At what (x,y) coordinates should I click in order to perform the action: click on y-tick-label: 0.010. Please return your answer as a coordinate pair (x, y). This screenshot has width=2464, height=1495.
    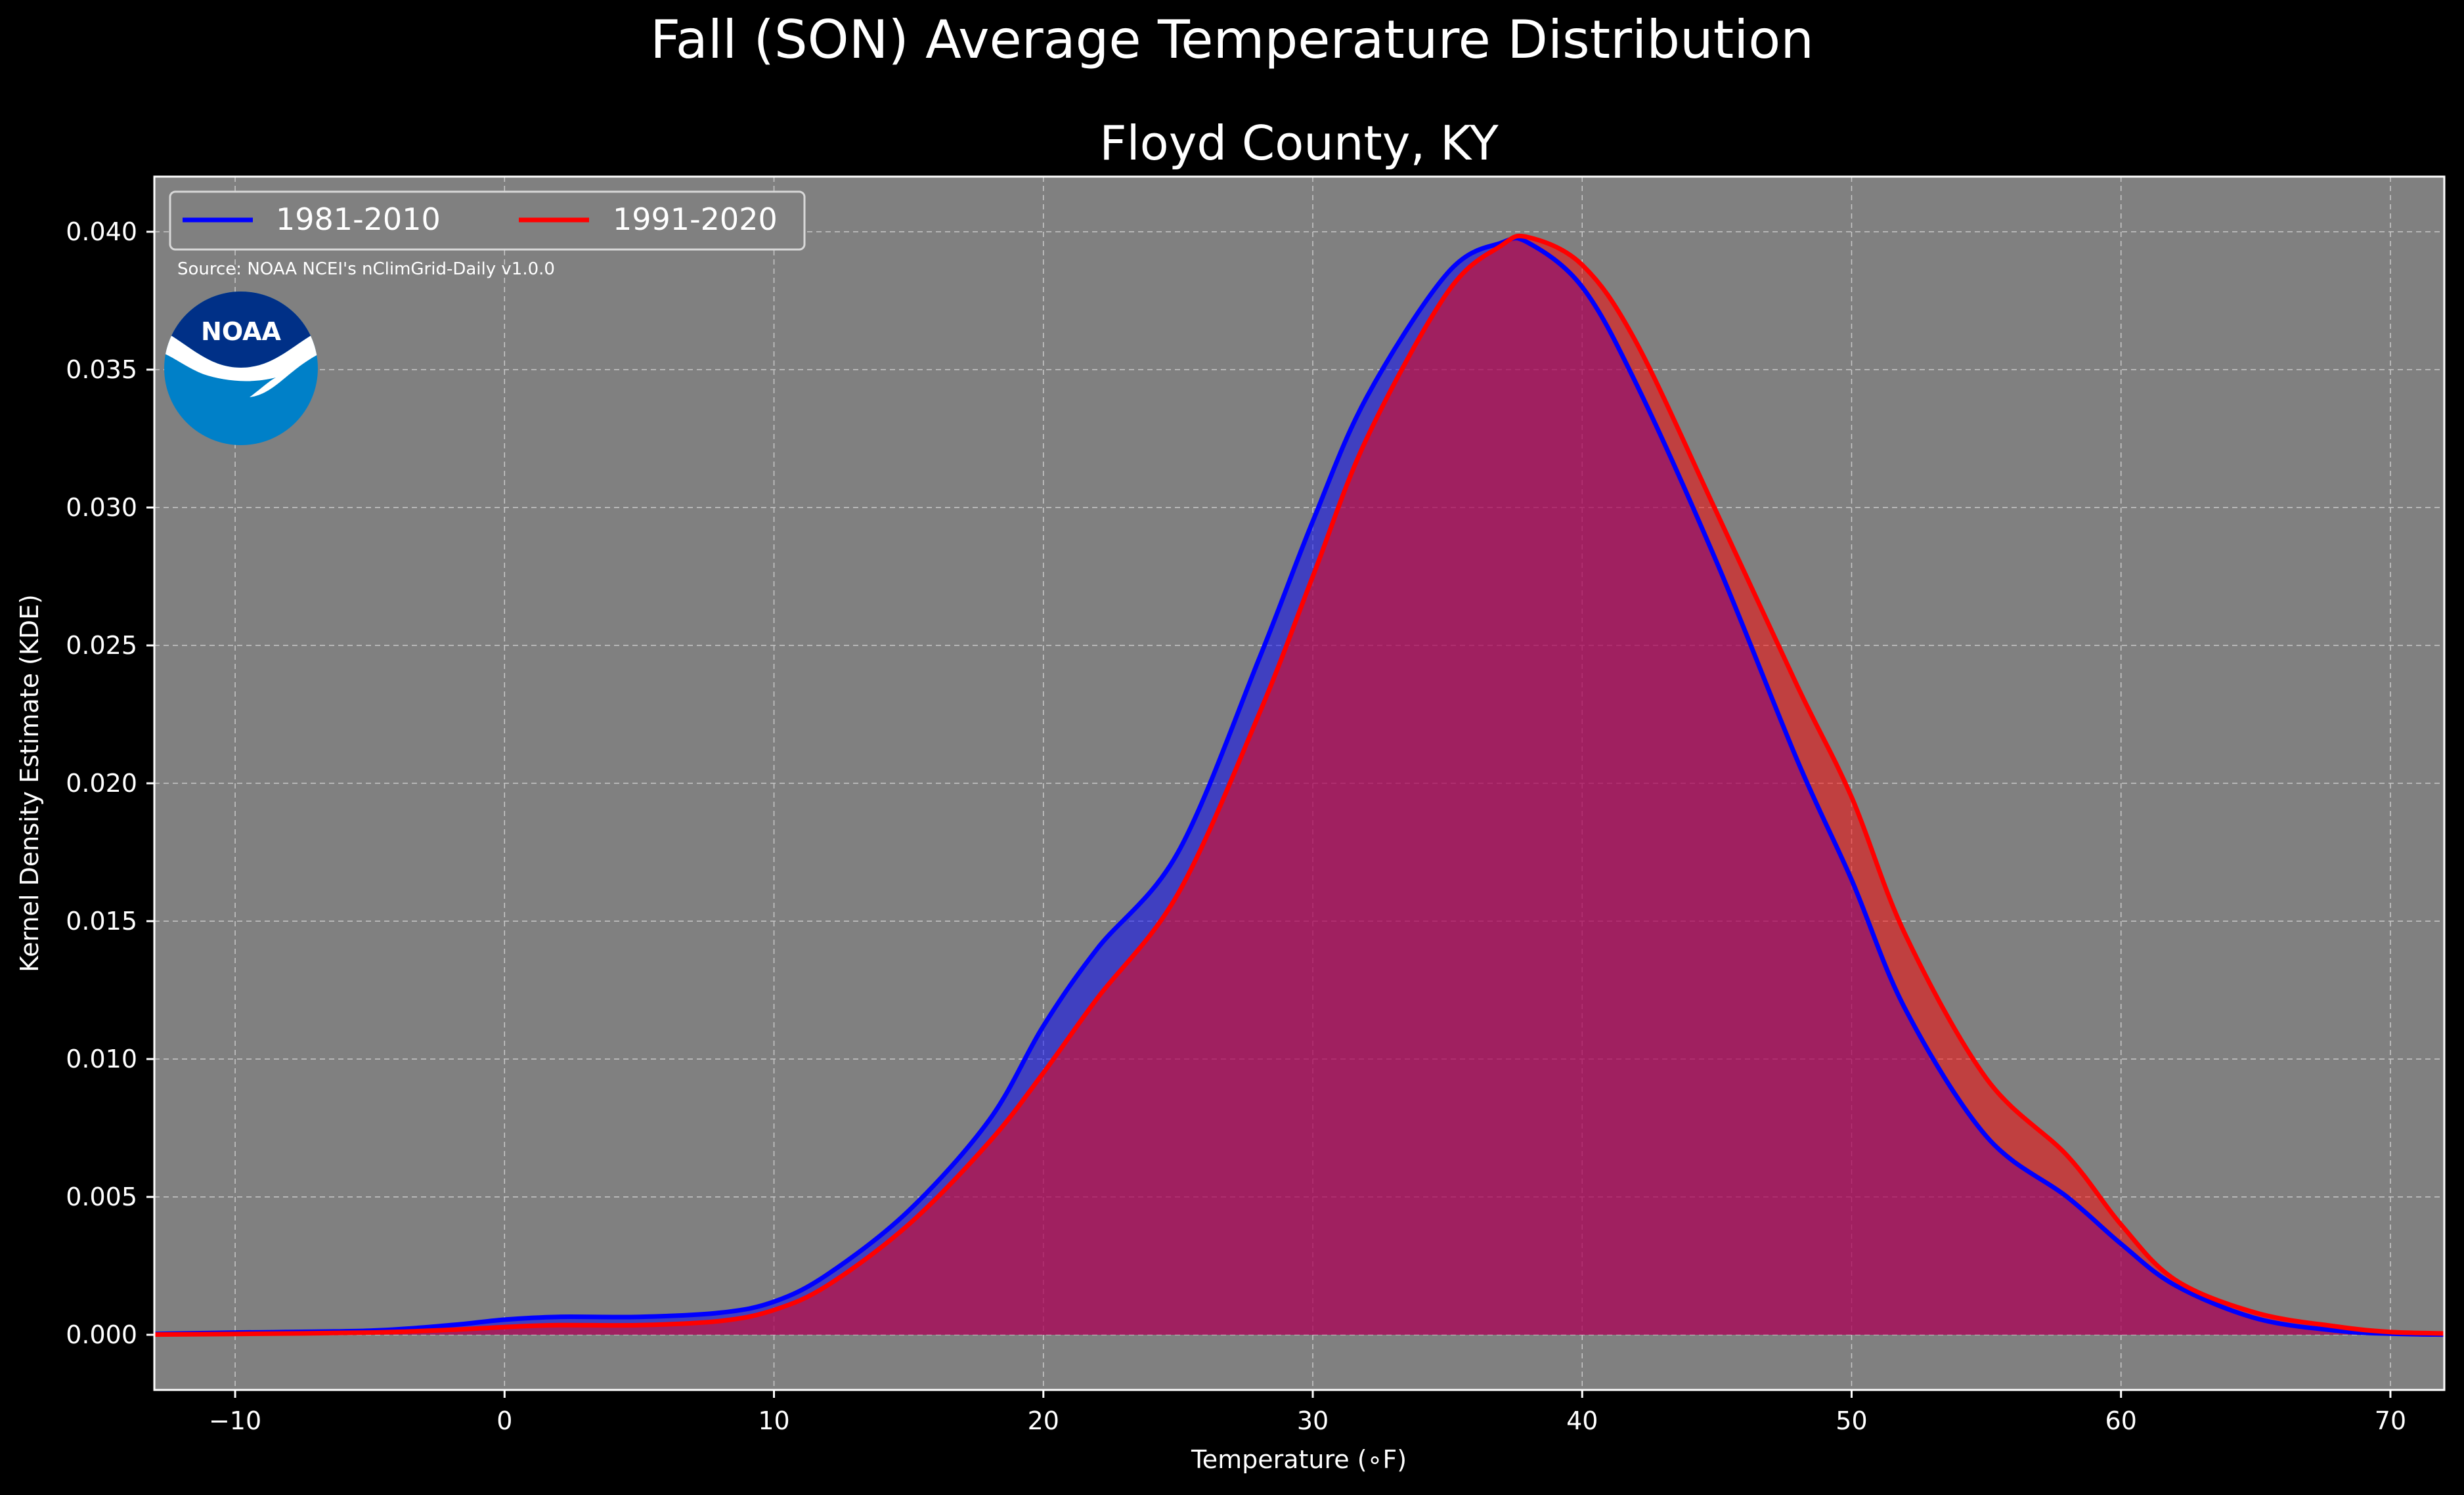
    Looking at the image, I should click on (101, 1059).